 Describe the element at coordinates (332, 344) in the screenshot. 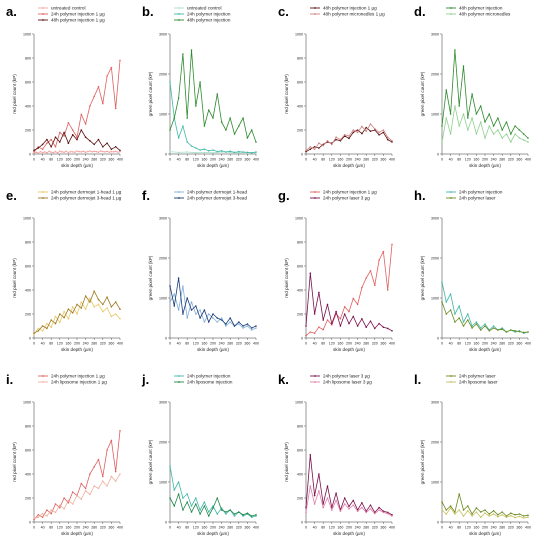

I see `x-tick-label: 120` at that location.